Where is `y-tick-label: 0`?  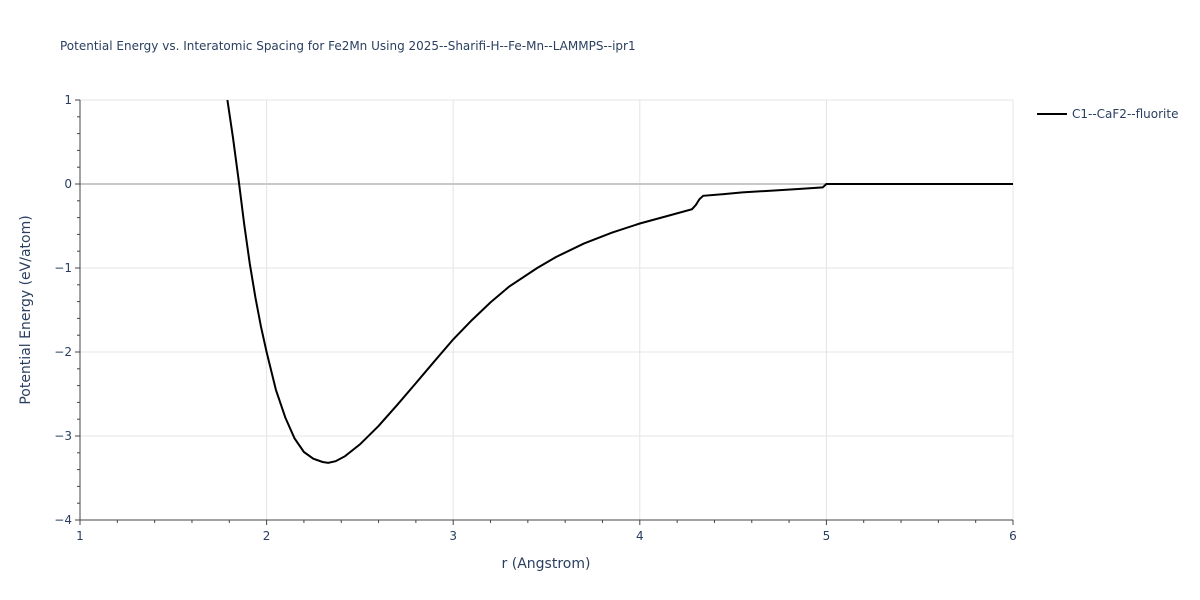
y-tick-label: 0 is located at coordinates (68, 184).